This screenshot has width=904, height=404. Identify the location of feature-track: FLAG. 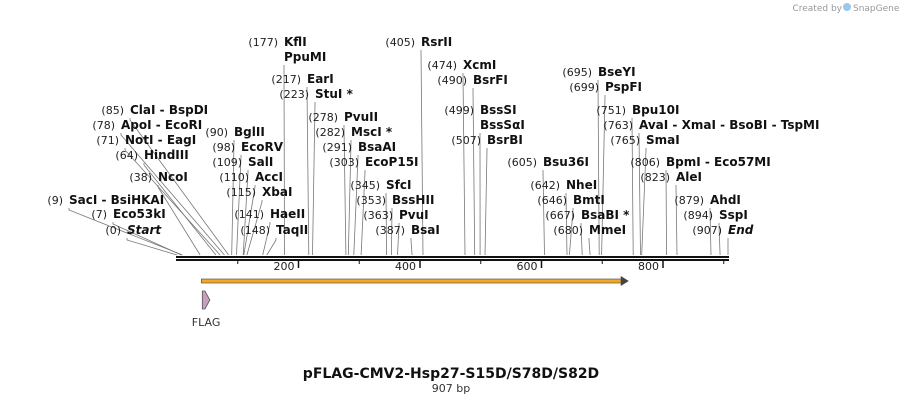
(206, 309).